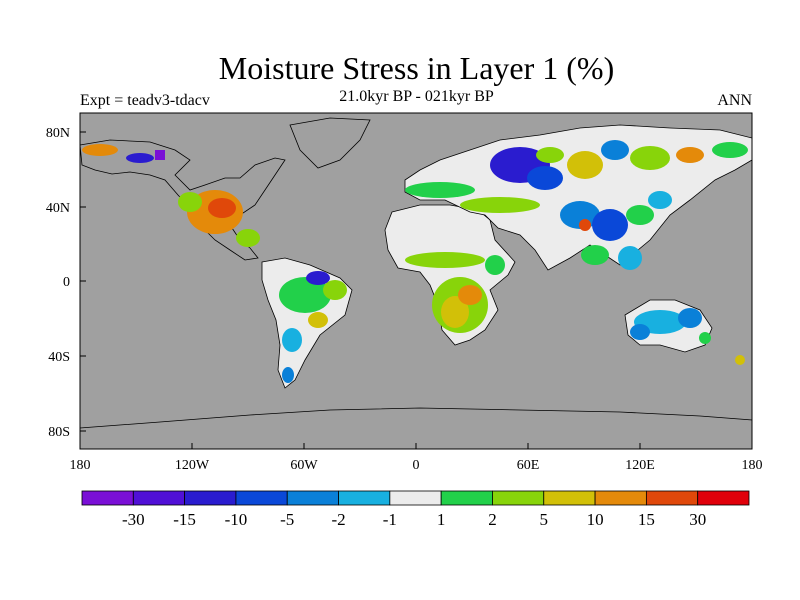  I want to click on colorbar-label: 2, so click(492, 519).